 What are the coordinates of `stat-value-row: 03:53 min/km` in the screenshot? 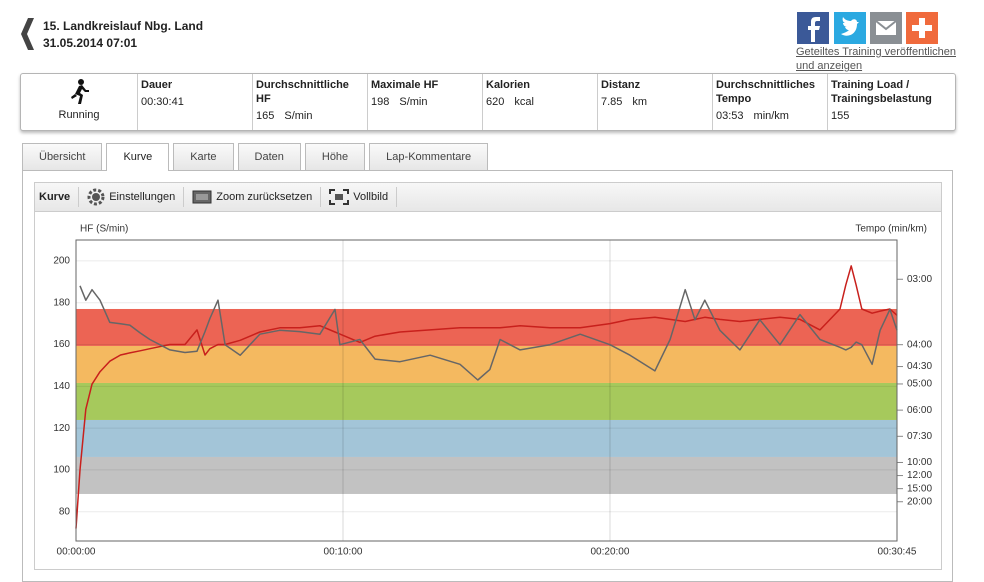 It's located at (770, 116).